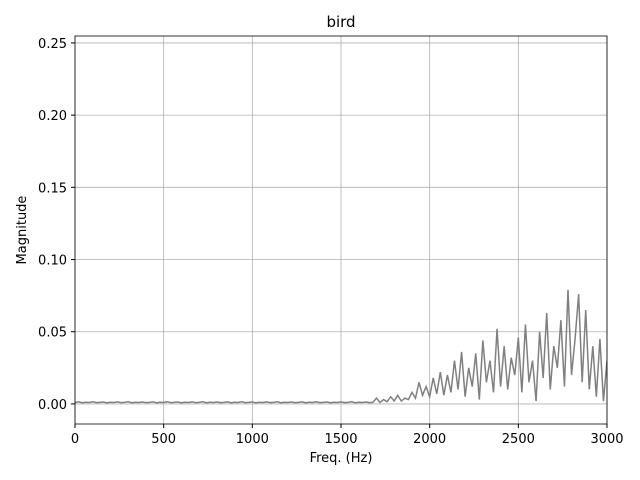 This screenshot has width=640, height=480. I want to click on y-tick-label: 0.00, so click(52, 405).